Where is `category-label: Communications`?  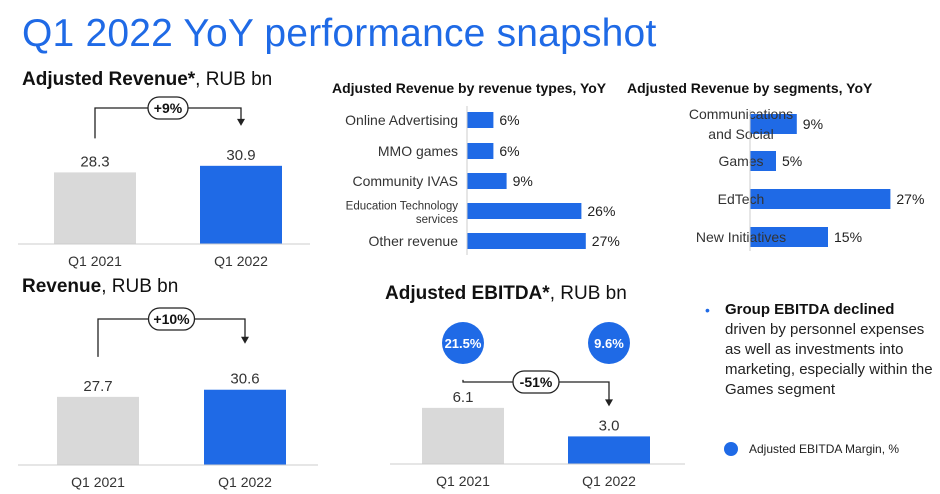 category-label: Communications is located at coordinates (741, 114).